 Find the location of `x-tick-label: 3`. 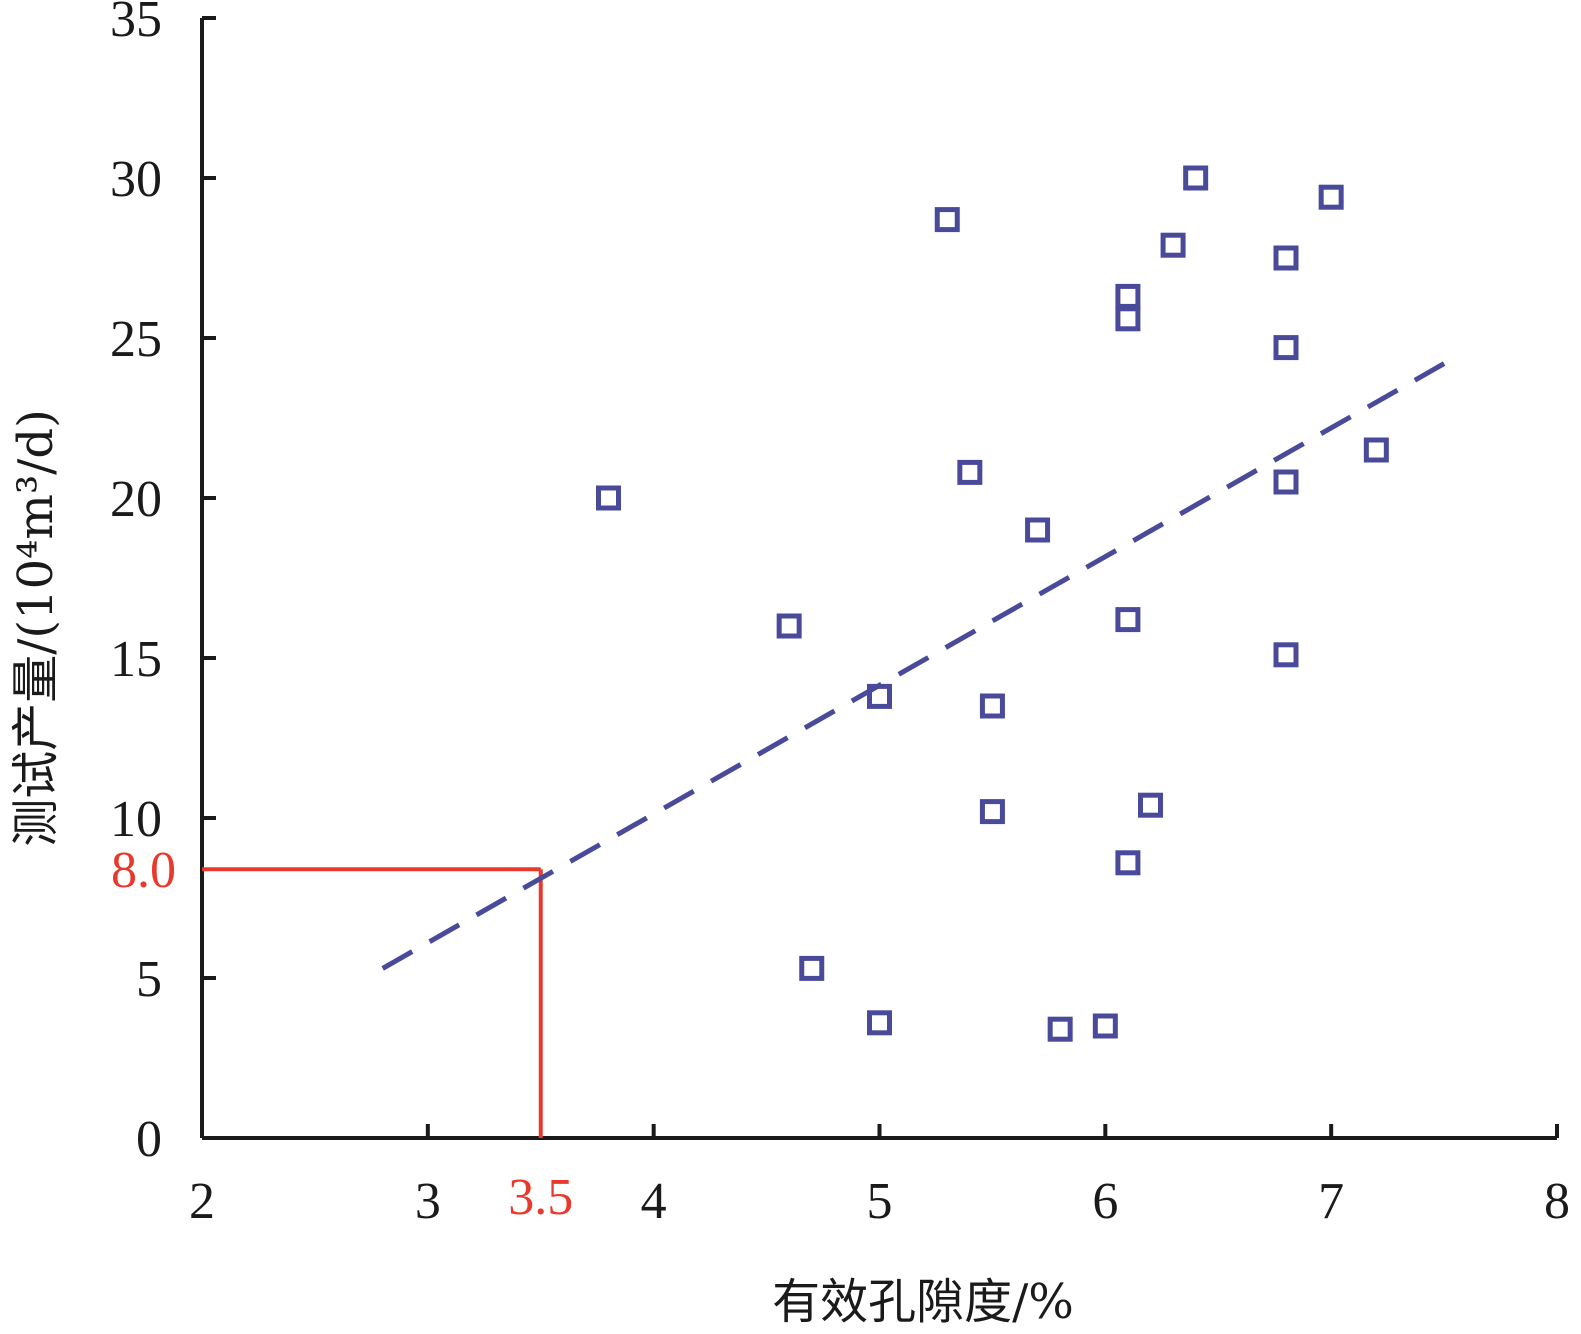

x-tick-label: 3 is located at coordinates (428, 1201).